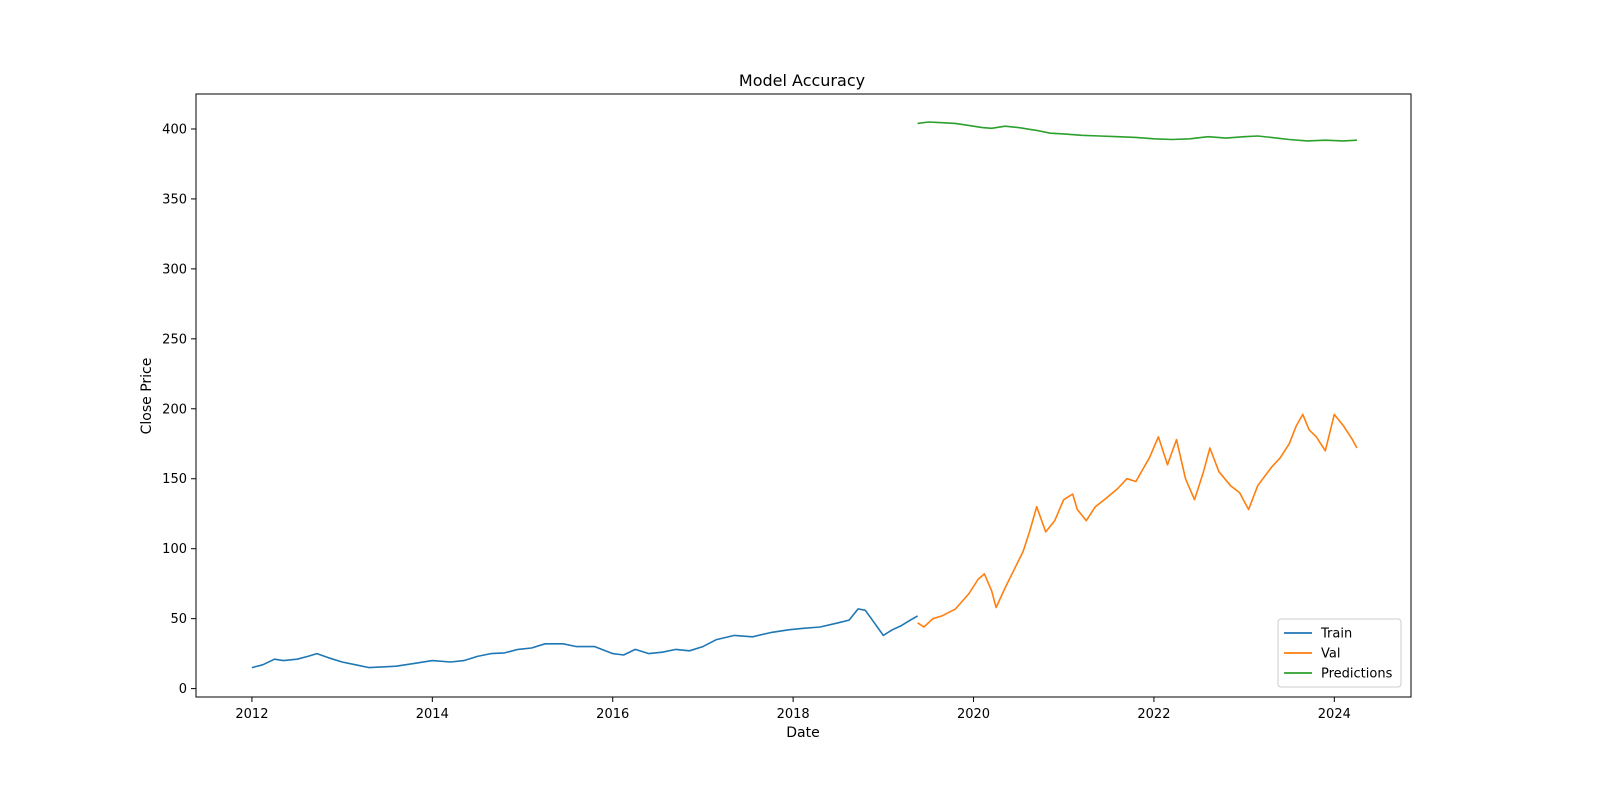 The width and height of the screenshot is (1600, 800). I want to click on x-tick-label: 2024, so click(1334, 714).